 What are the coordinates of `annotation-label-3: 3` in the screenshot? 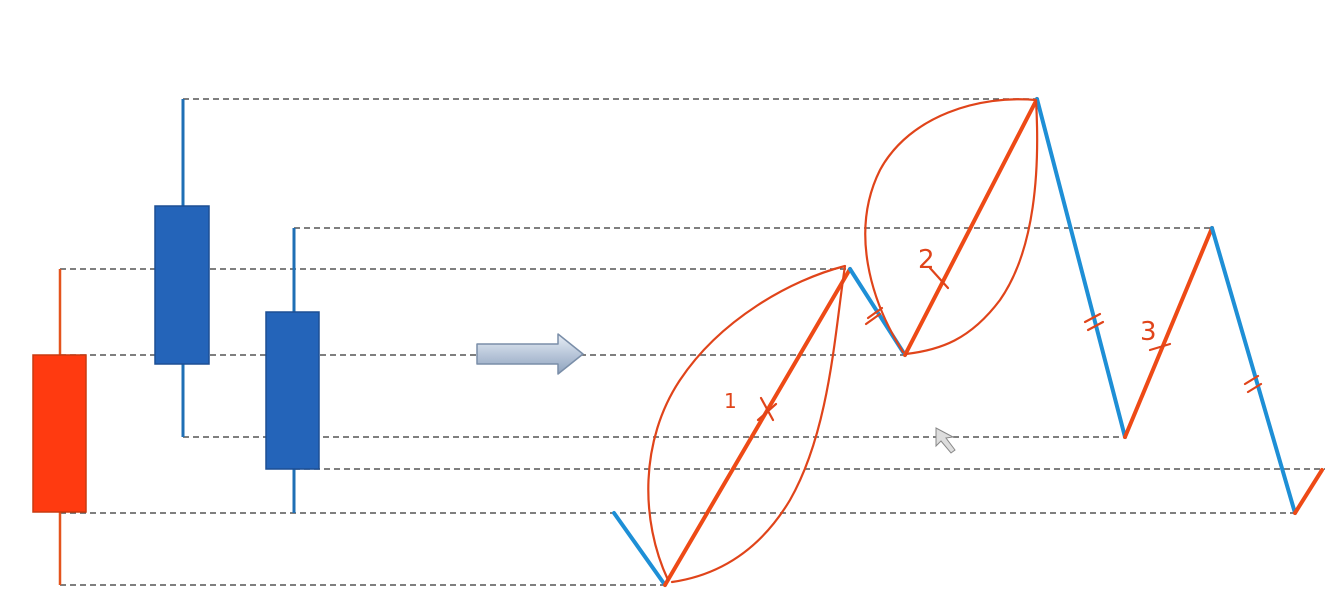 It's located at (1148, 332).